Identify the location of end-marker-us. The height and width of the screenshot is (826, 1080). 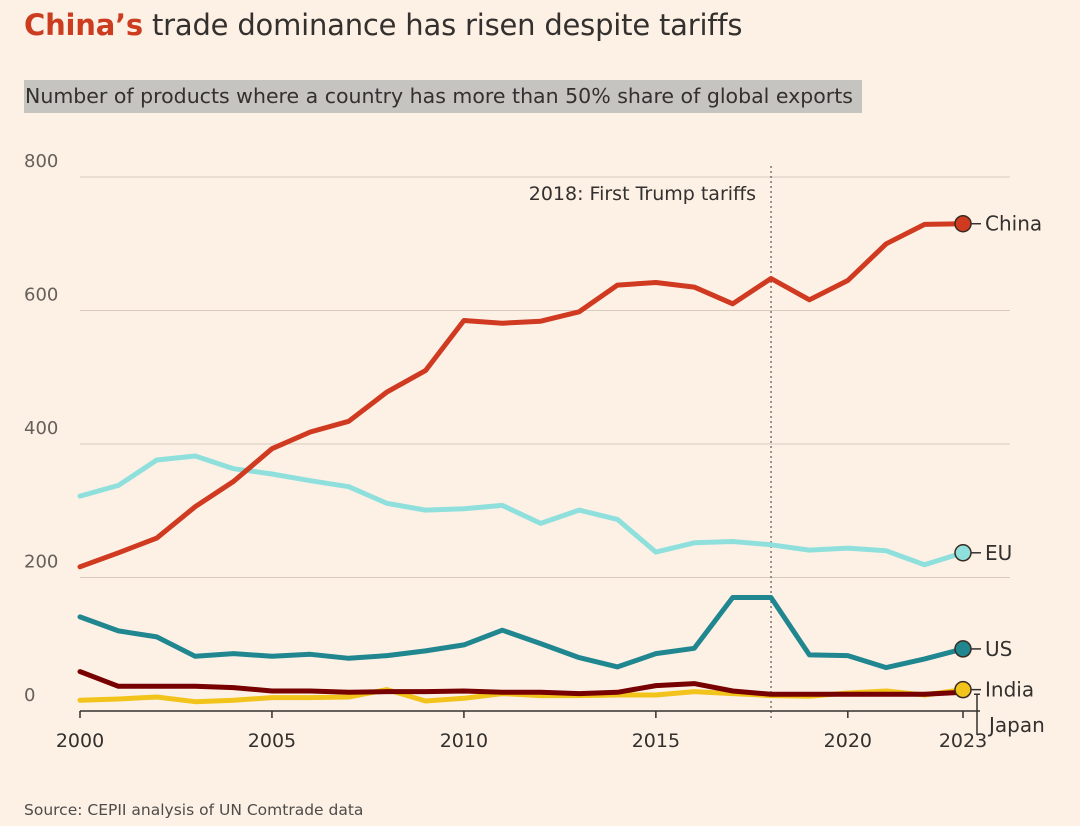
(963, 649).